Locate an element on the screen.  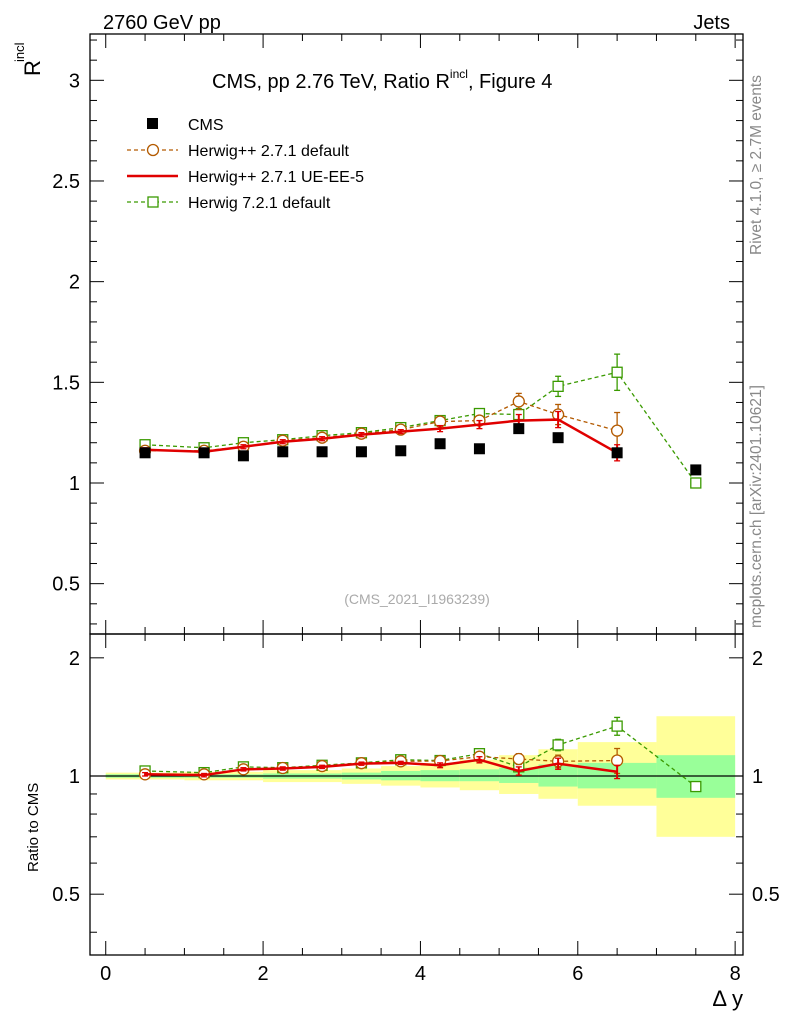
ratio-band-inner is located at coordinates (479, 775).